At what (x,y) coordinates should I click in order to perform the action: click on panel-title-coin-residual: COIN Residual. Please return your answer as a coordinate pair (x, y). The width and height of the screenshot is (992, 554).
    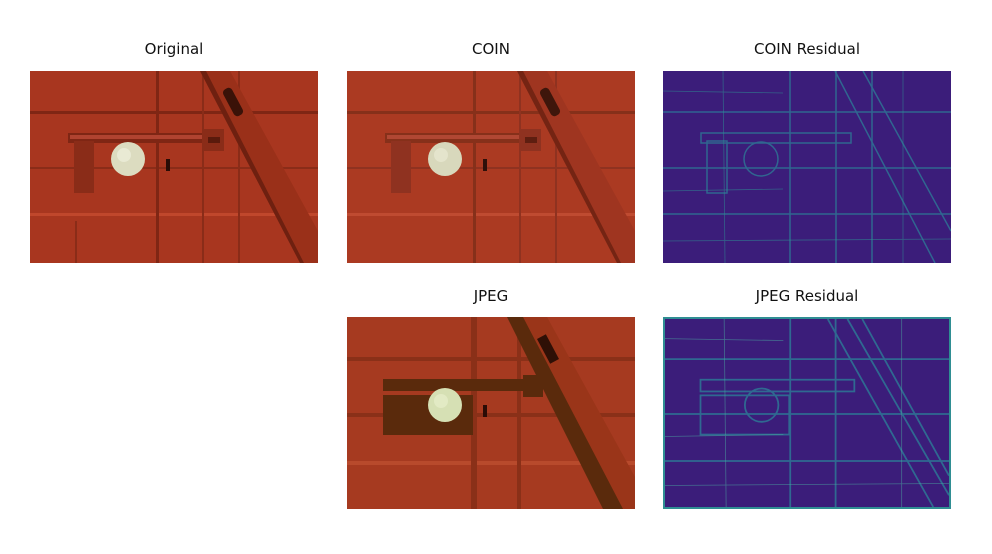
    Looking at the image, I should click on (807, 49).